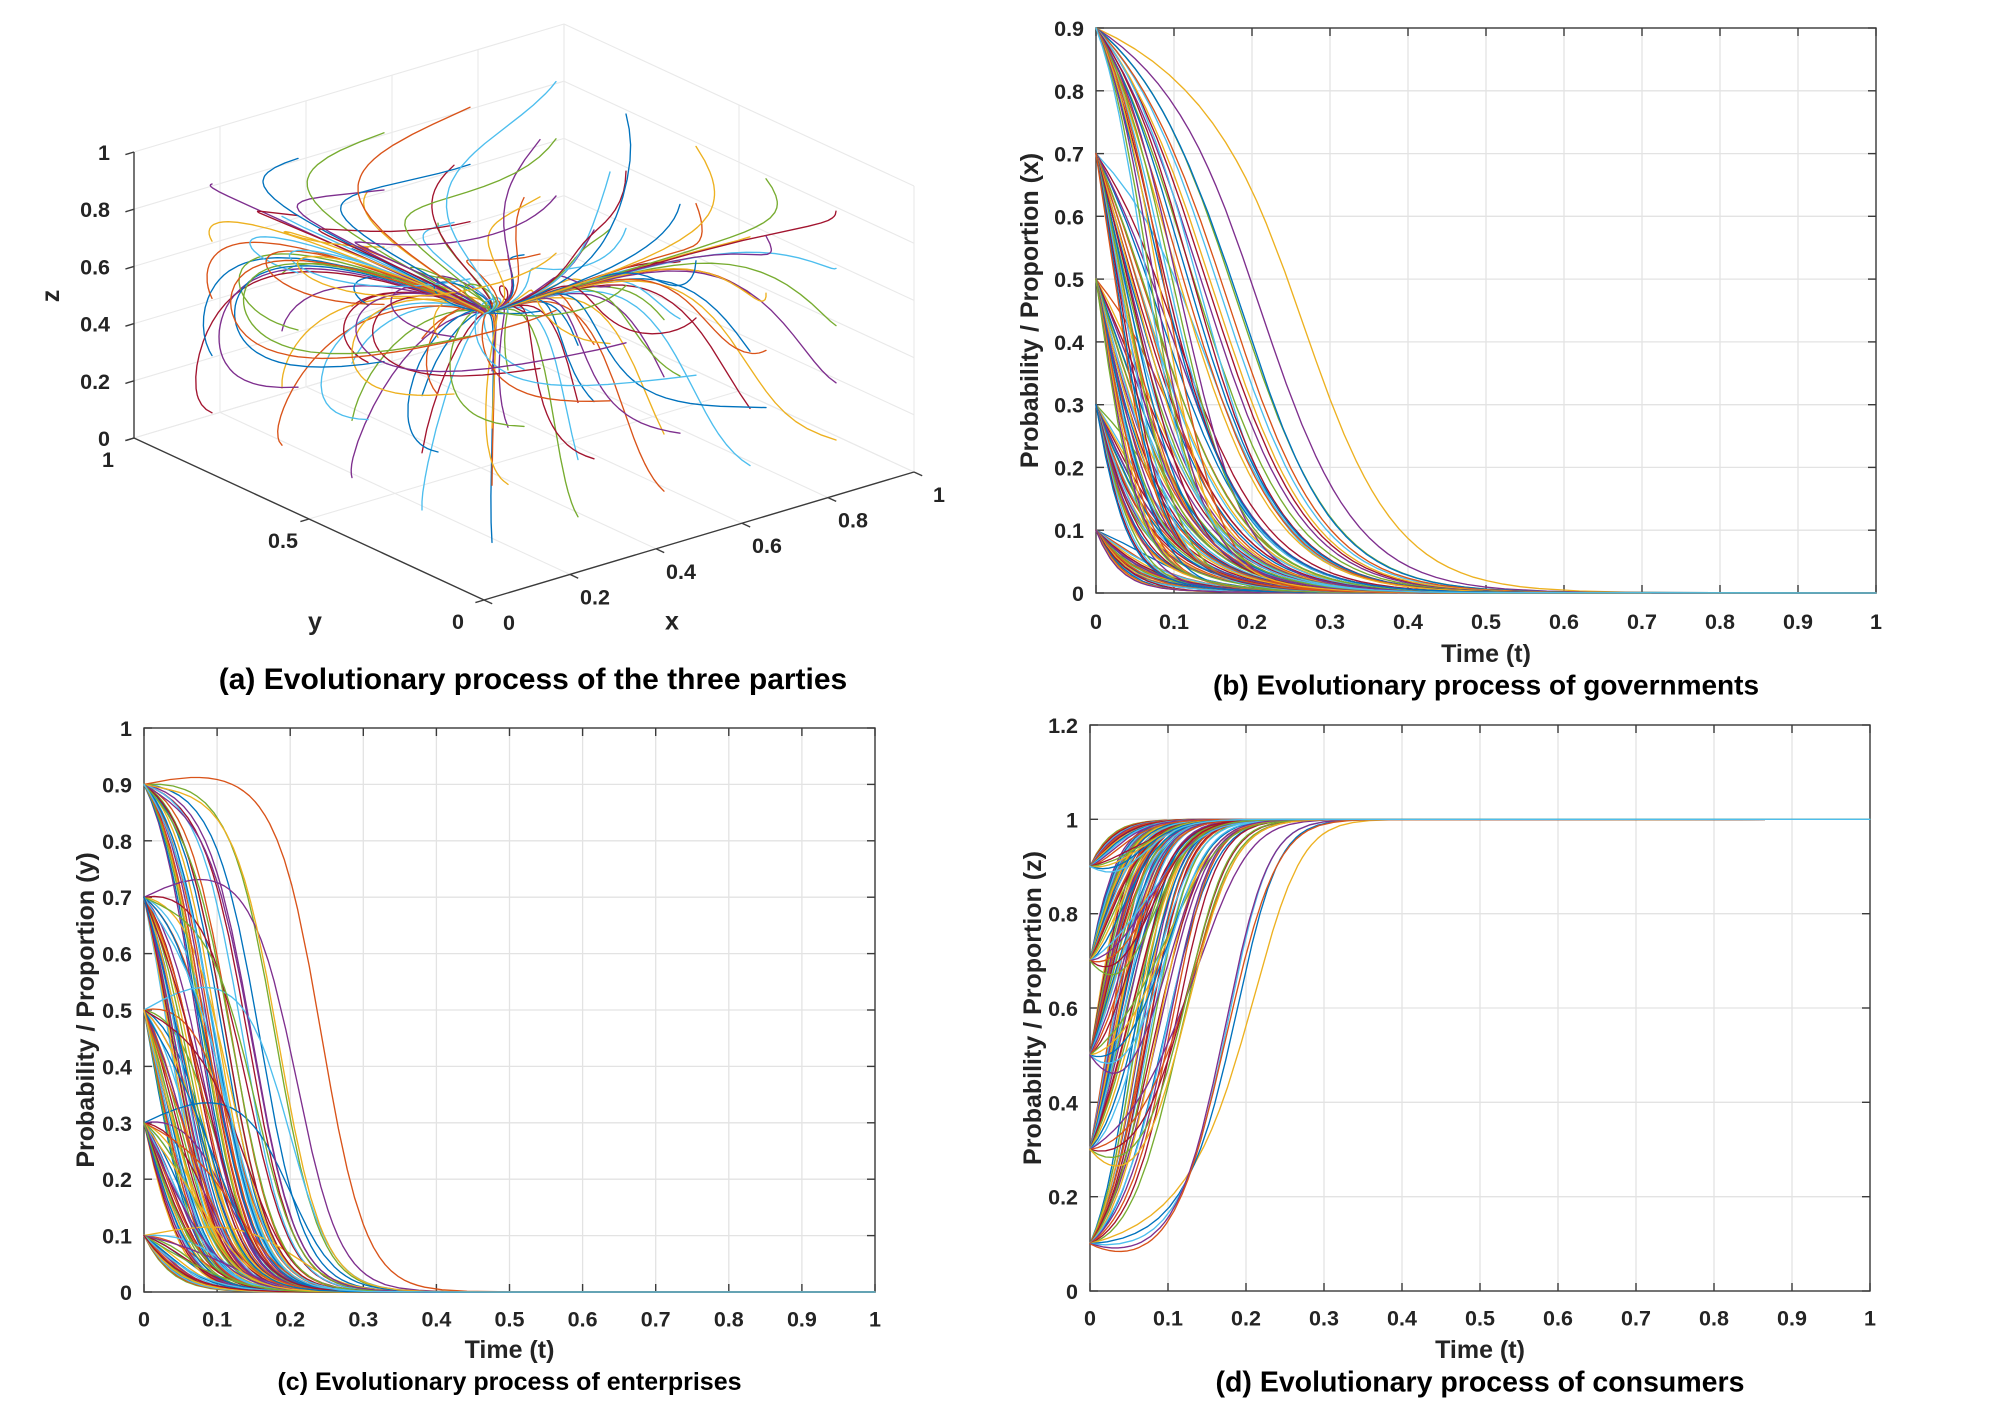 This screenshot has height=1408, width=2000. What do you see at coordinates (1063, 726) in the screenshot?
I see `svg-text: 1.2` at bounding box center [1063, 726].